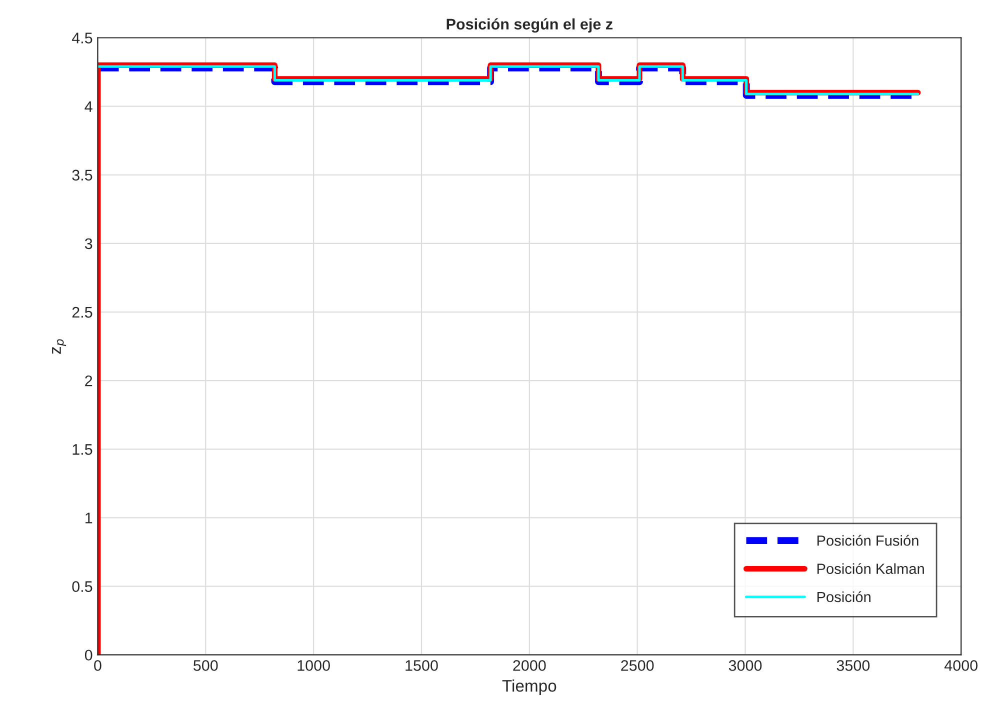 This screenshot has width=997, height=726. I want to click on x-tick-label: 3000, so click(745, 665).